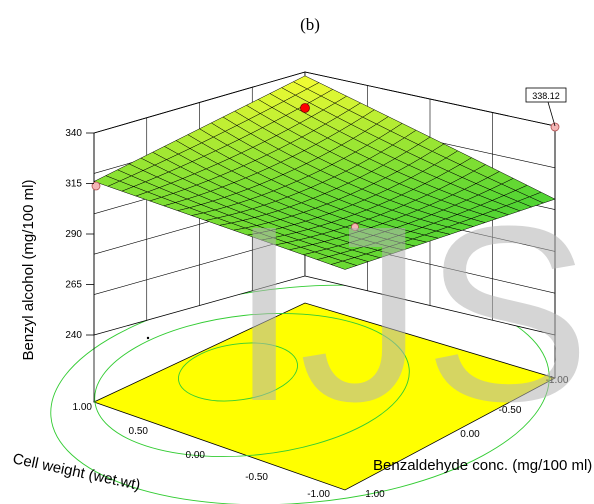 The height and width of the screenshot is (504, 594). Describe the element at coordinates (256, 477) in the screenshot. I see `x-tick-label: -0.50` at that location.